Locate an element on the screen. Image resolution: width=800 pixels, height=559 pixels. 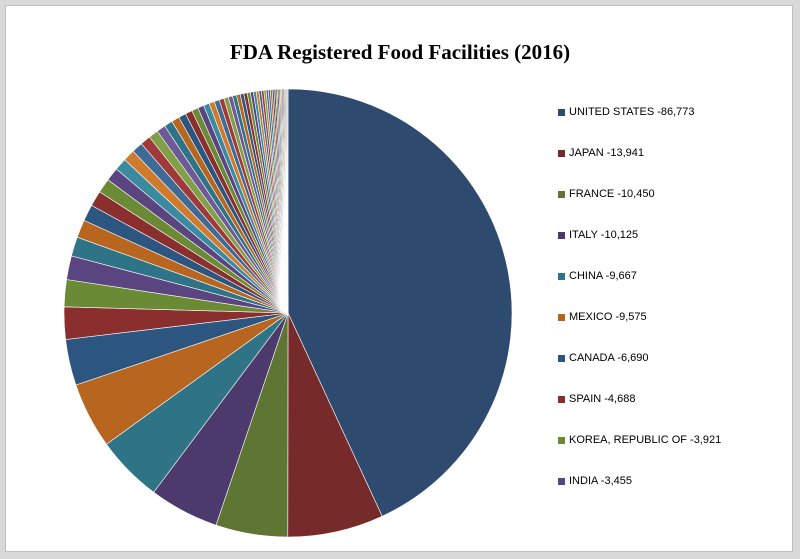
legend-label: CHINA -9,667 is located at coordinates (603, 276).